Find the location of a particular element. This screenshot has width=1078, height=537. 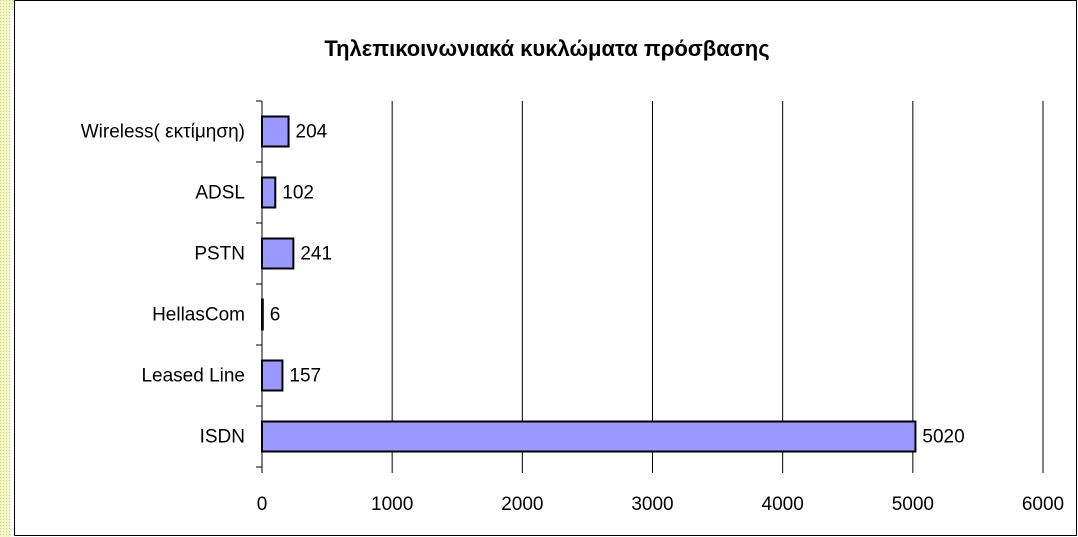

x-tick-label: 5000 is located at coordinates (913, 504).